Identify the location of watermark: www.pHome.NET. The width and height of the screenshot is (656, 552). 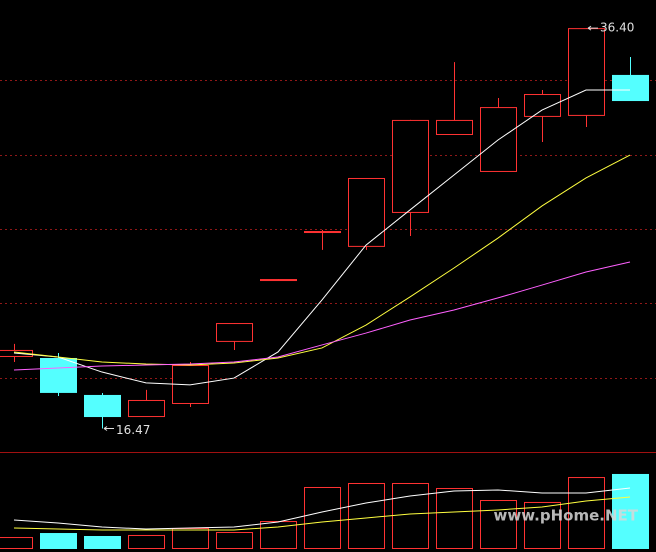
(566, 516).